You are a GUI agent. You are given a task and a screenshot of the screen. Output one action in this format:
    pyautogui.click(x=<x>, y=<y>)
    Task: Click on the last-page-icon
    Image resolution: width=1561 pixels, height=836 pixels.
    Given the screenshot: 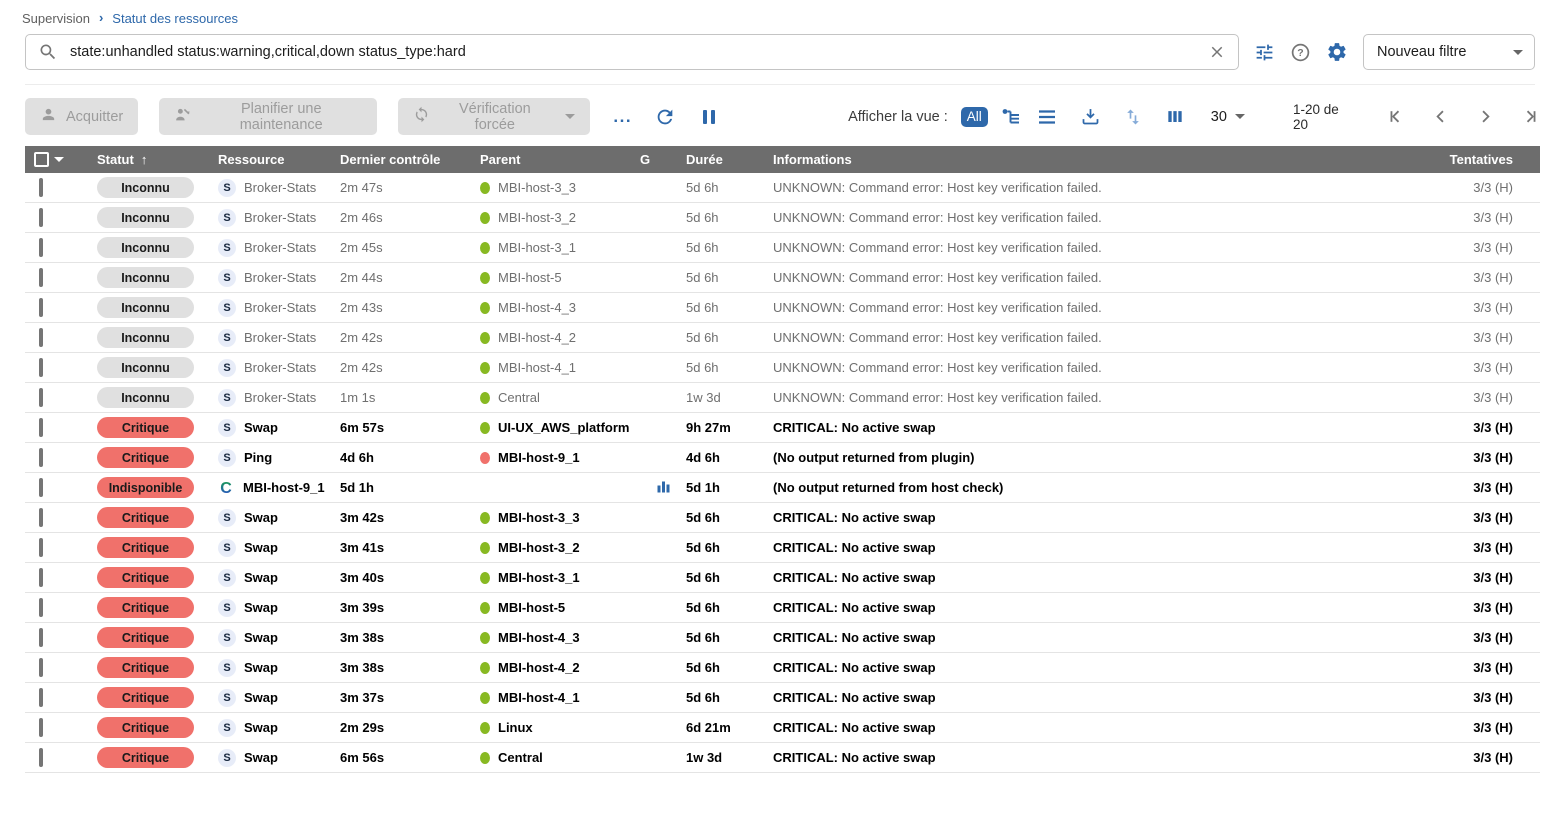 What is the action you would take?
    pyautogui.click(x=1530, y=116)
    